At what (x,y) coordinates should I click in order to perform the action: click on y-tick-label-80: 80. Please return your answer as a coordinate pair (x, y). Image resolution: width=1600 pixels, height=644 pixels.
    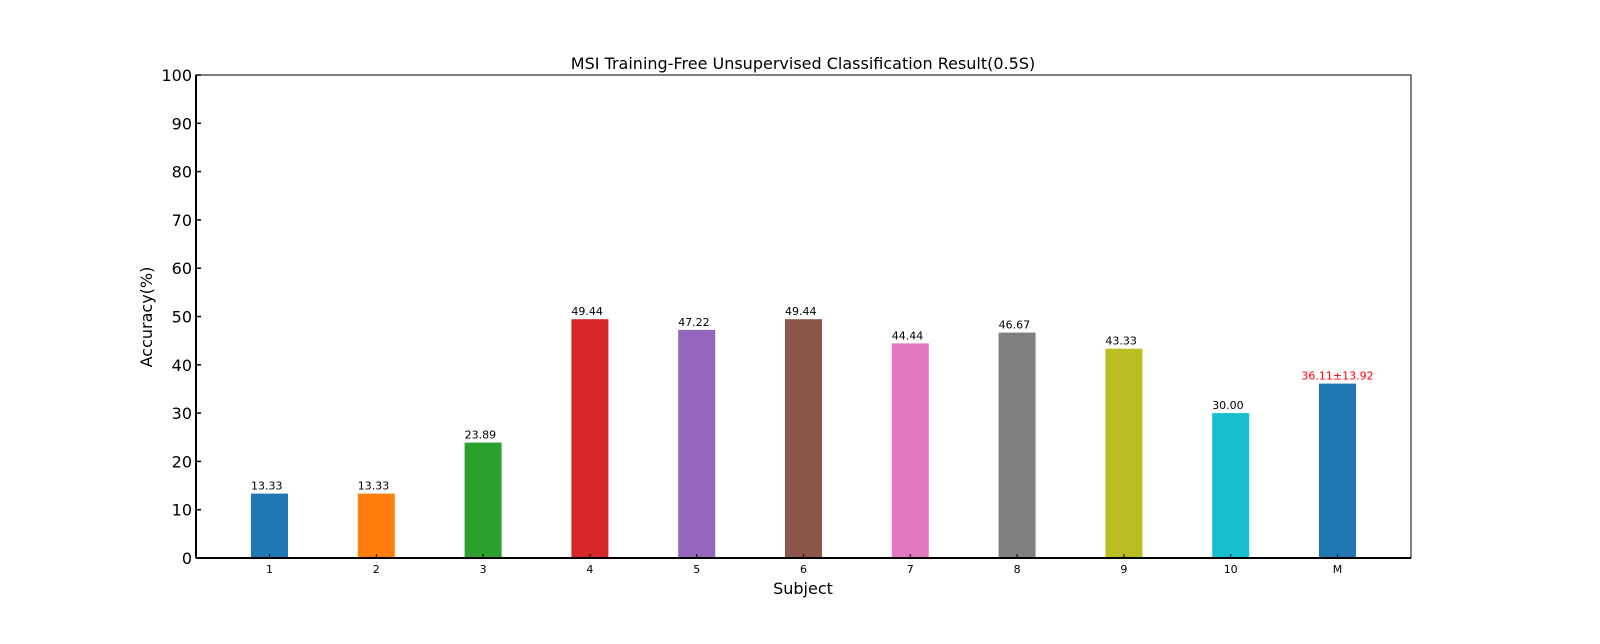
    Looking at the image, I should click on (182, 172).